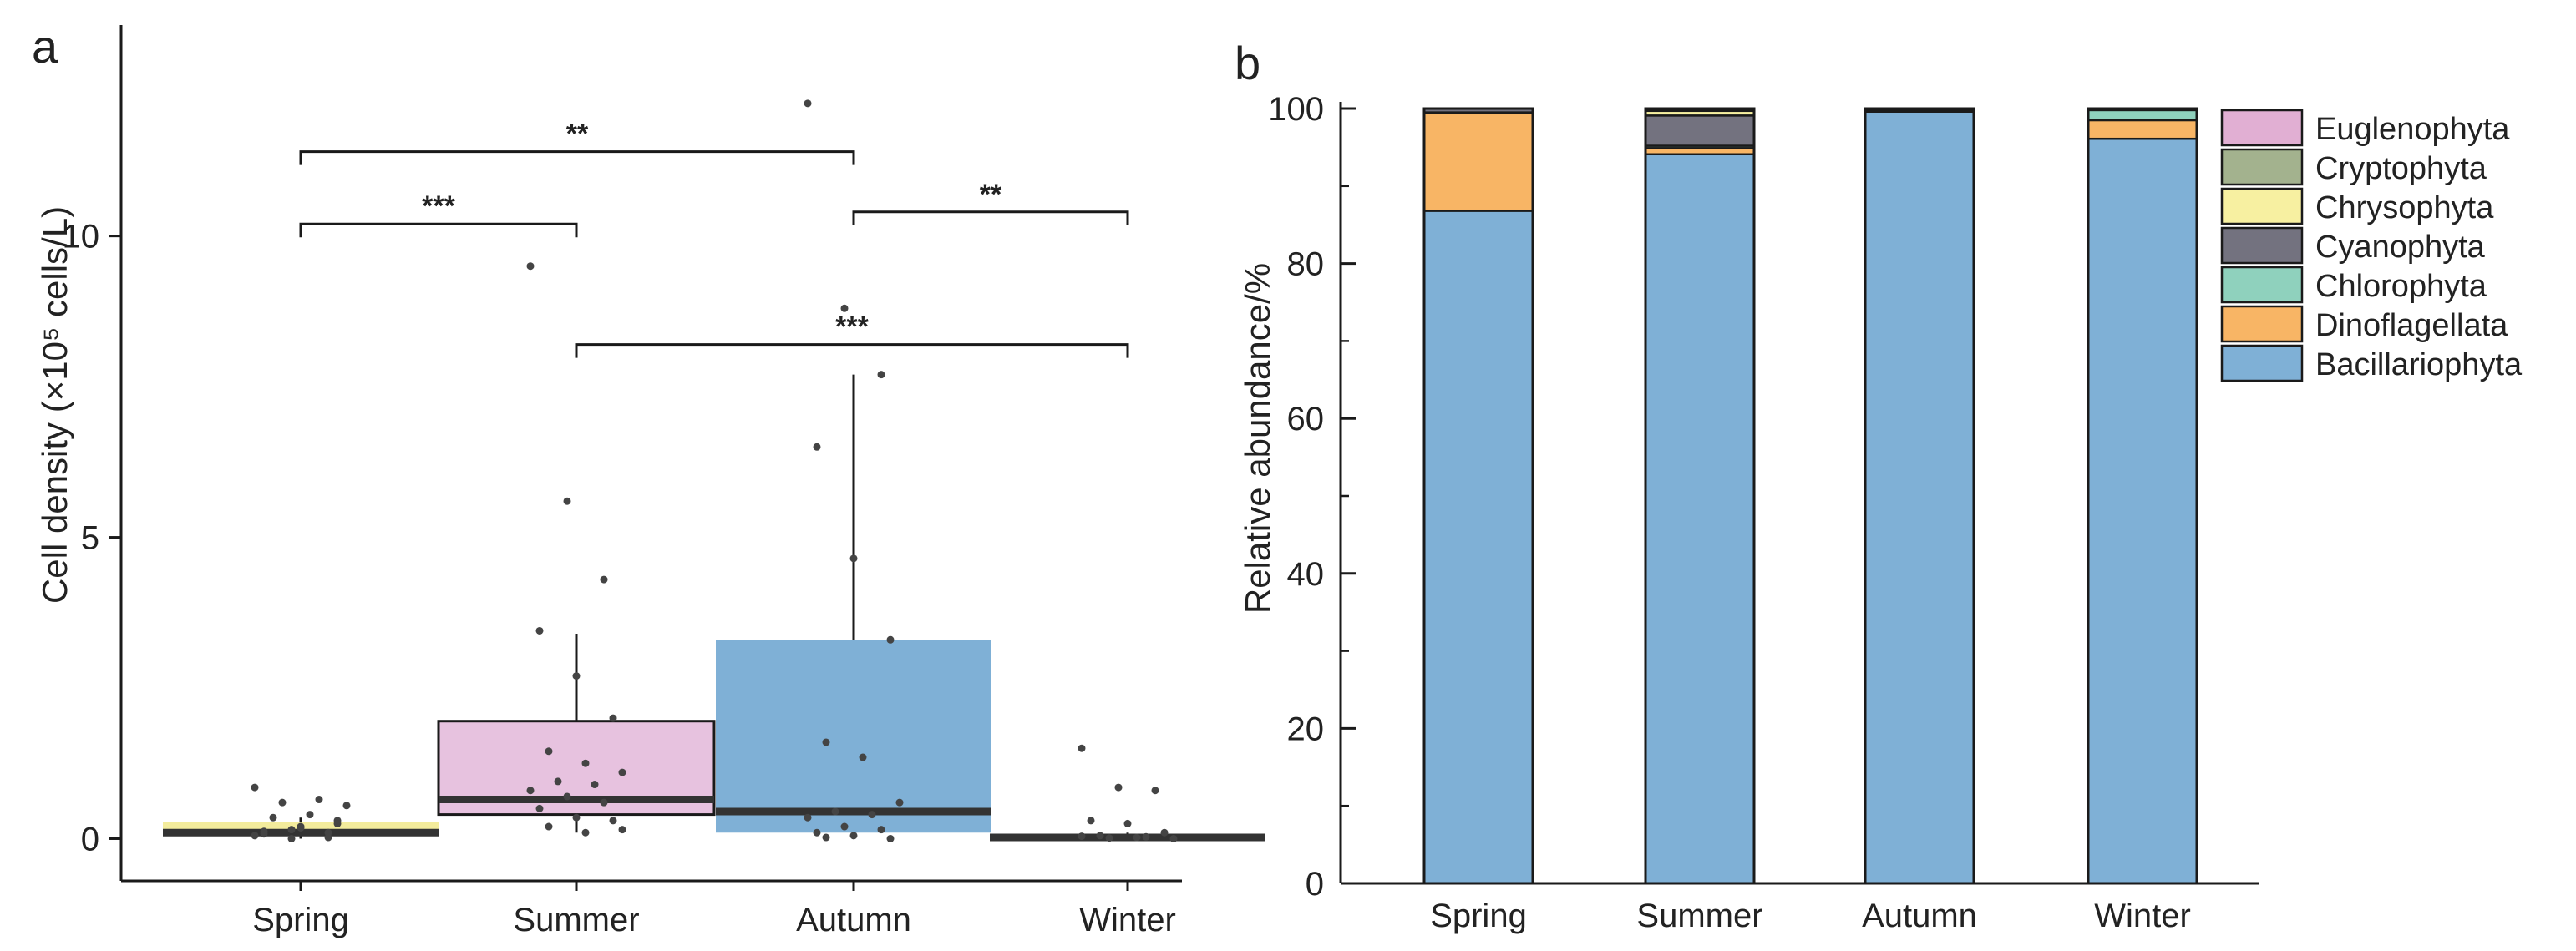 The image size is (2576, 951). What do you see at coordinates (1247, 63) in the screenshot?
I see `panel-b-letter: b` at bounding box center [1247, 63].